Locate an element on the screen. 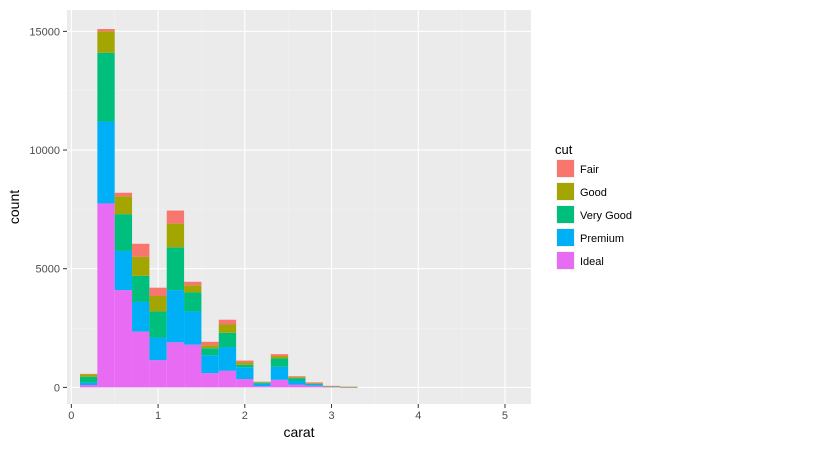 The width and height of the screenshot is (824, 450). x-tick-label: 3 is located at coordinates (331, 416).